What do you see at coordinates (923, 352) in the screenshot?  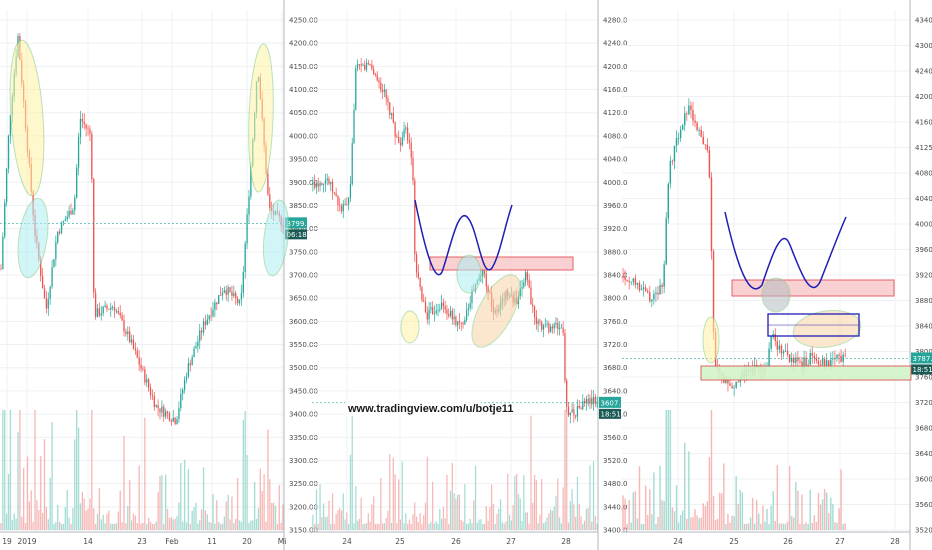 I see `y-tick-label: 3800.0` at bounding box center [923, 352].